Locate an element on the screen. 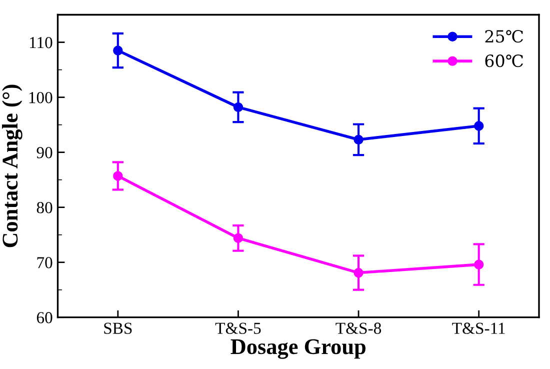 This screenshot has width=550, height=369. x-tick-label: T&S-5 is located at coordinates (238, 328).